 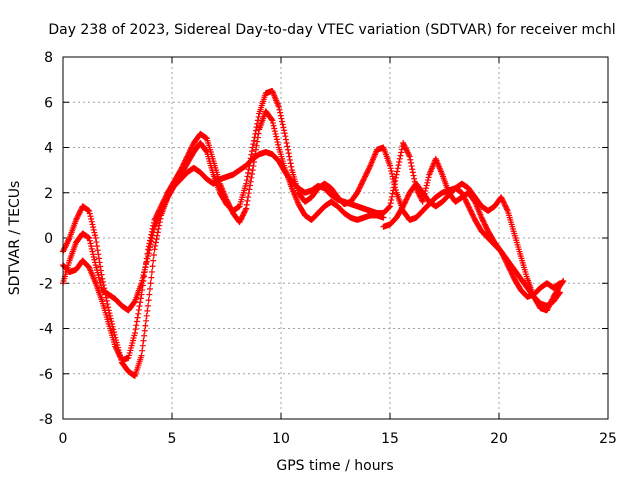 What do you see at coordinates (46, 284) in the screenshot?
I see `y-tick-label: -2` at bounding box center [46, 284].